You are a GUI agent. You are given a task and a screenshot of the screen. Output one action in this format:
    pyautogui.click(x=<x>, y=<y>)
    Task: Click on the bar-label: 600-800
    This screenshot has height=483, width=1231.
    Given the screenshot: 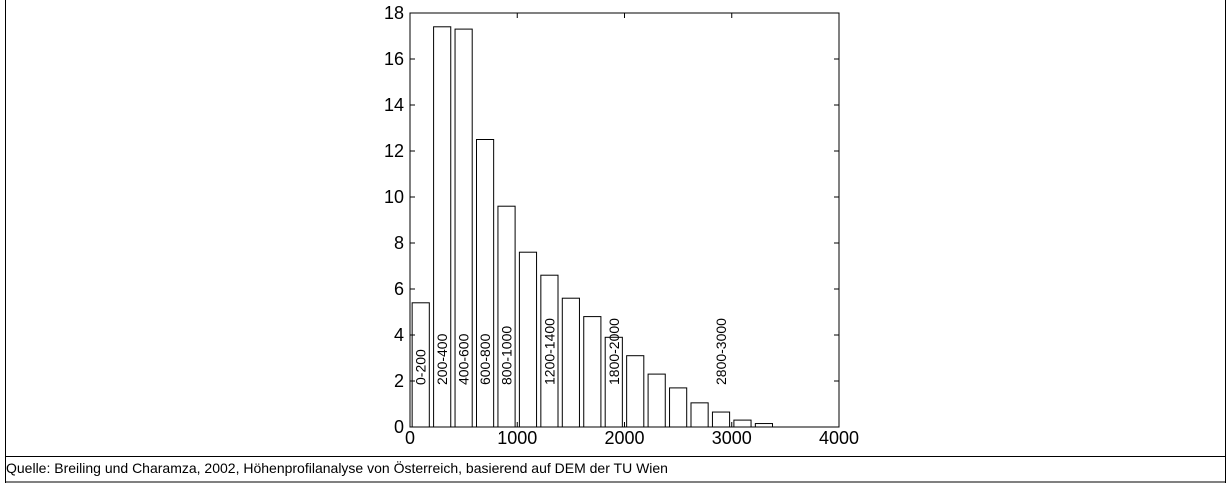 What is the action you would take?
    pyautogui.click(x=485, y=359)
    